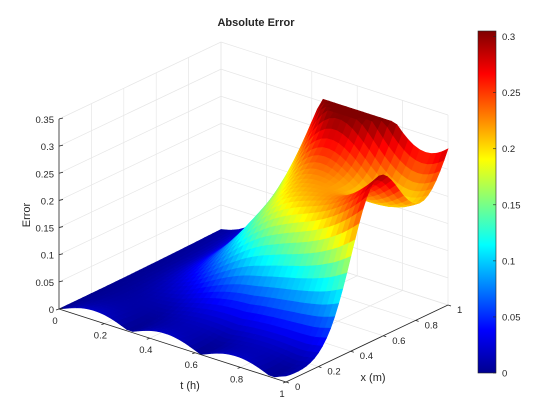 The image size is (560, 420). What do you see at coordinates (281, 394) in the screenshot?
I see `t-tick-label: 1` at bounding box center [281, 394].